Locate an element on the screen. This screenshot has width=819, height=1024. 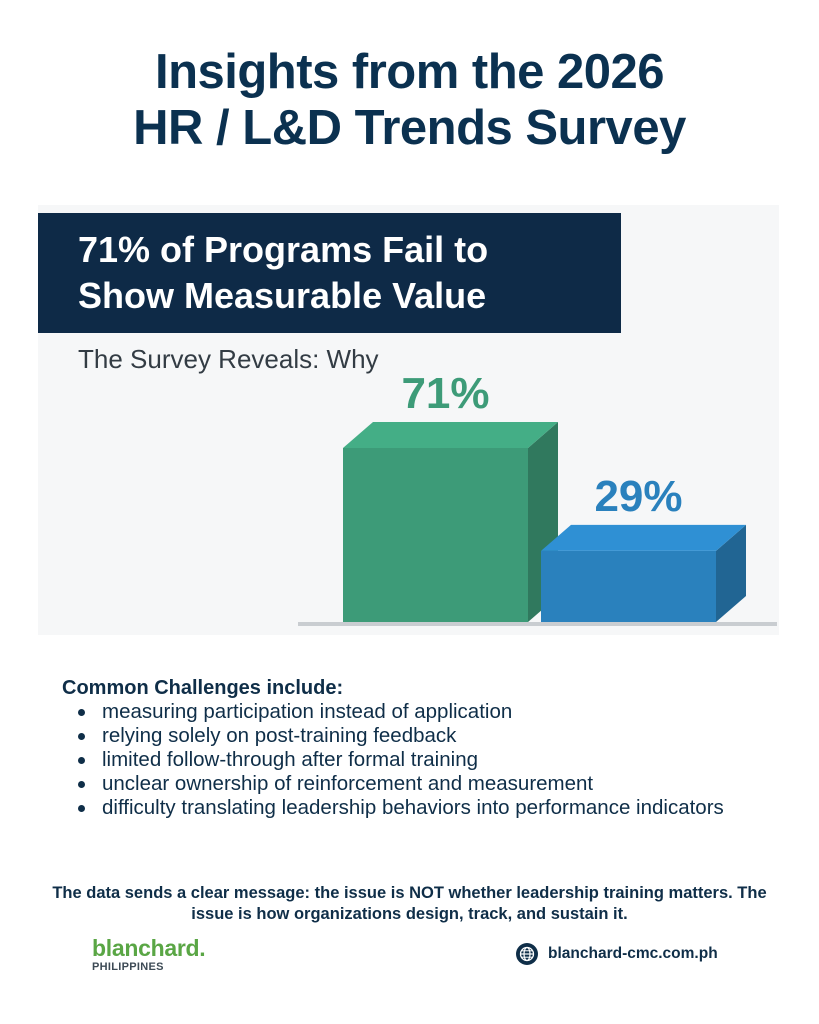
chart-baseline is located at coordinates (537, 624).